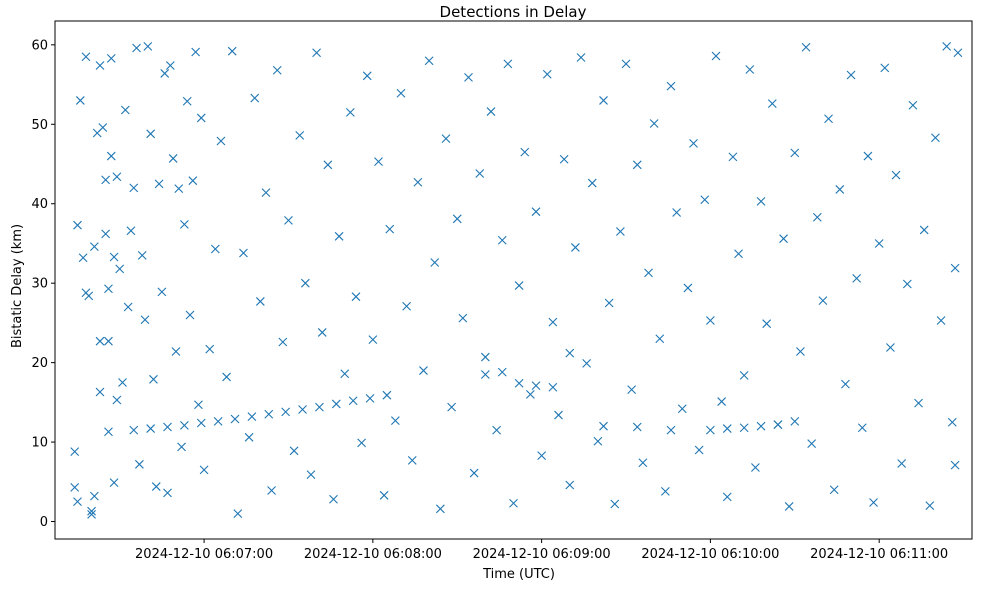 Image resolution: width=989 pixels, height=590 pixels. Describe the element at coordinates (39, 363) in the screenshot. I see `y-tick-label: 20` at that location.